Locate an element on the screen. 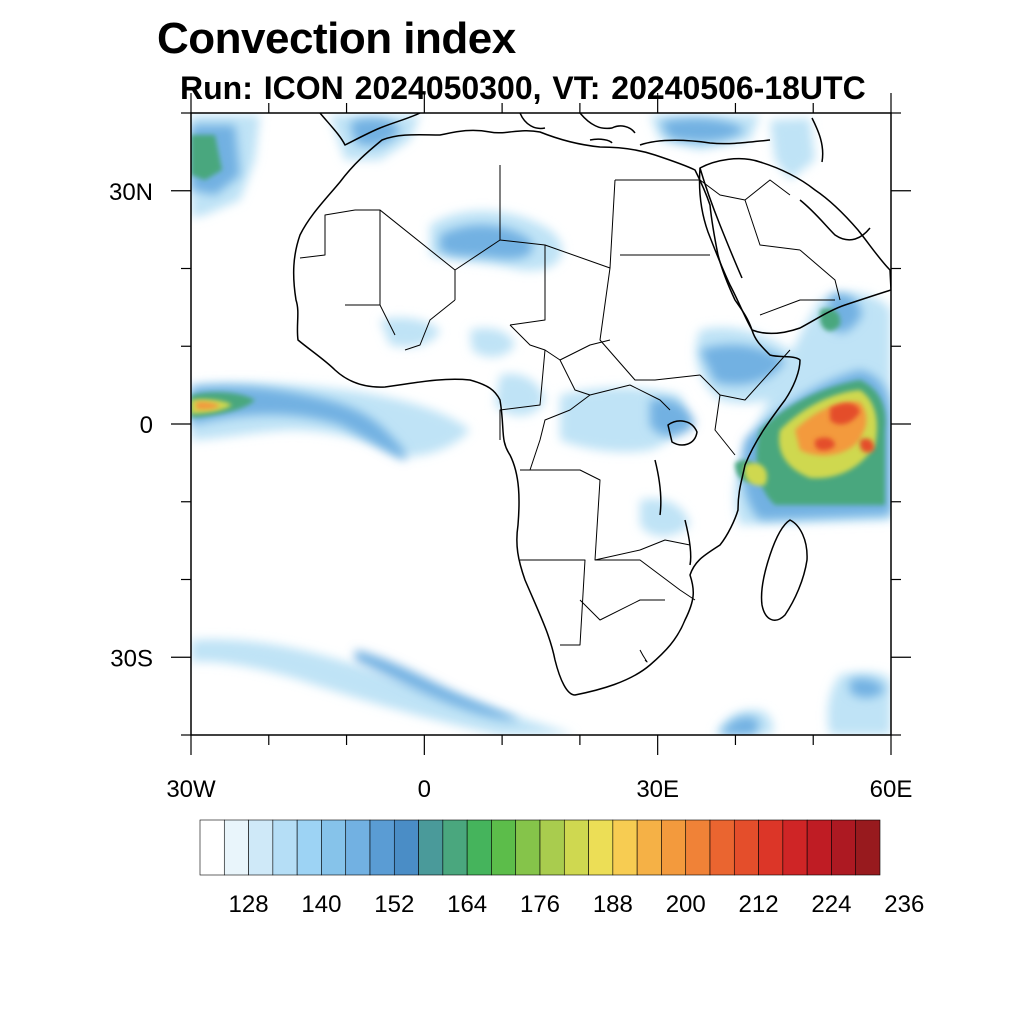  colorbar-label: 176 is located at coordinates (540, 904).